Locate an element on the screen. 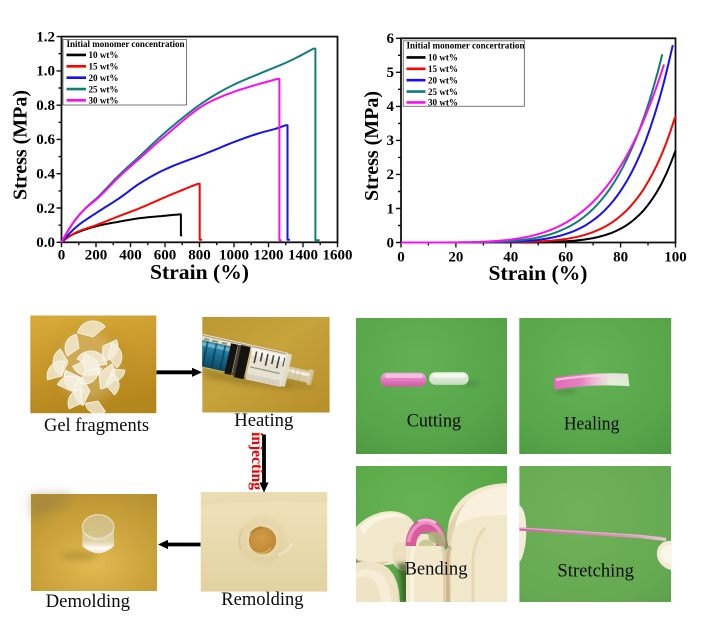 This screenshot has height=640, width=701. svg-text: Heating is located at coordinates (263, 421).